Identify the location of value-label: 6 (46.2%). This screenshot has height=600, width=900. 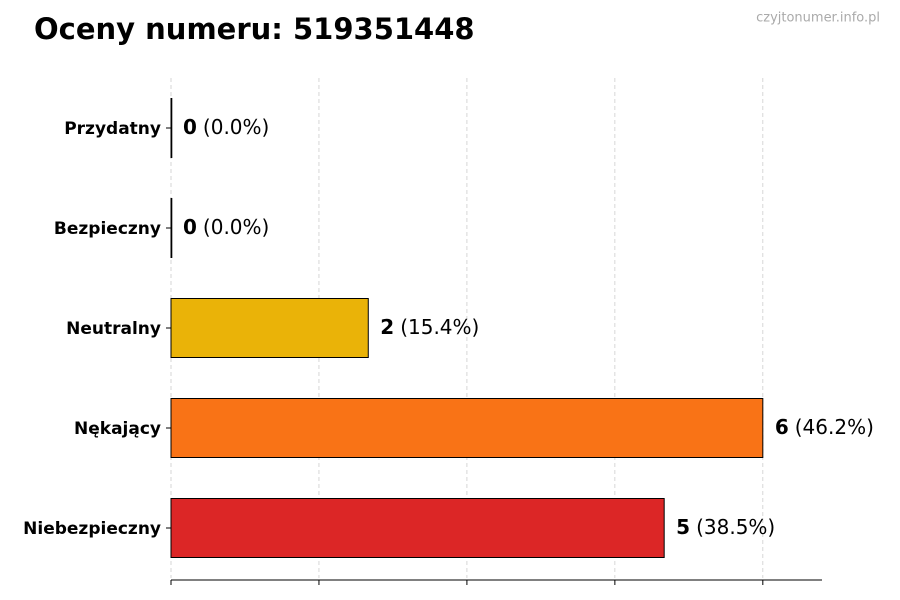
(824, 427).